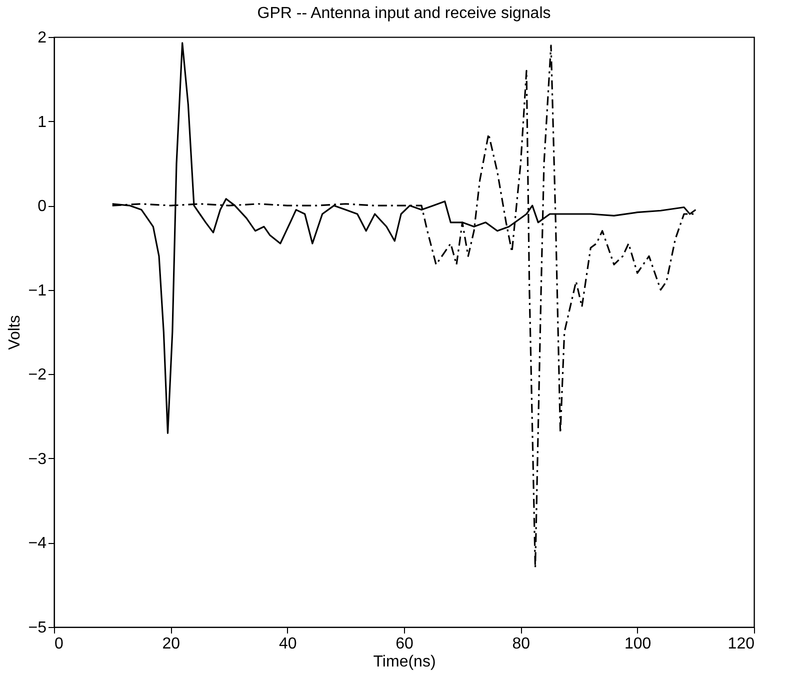 The image size is (808, 692). Describe the element at coordinates (15, 332) in the screenshot. I see `y-axis-title: Volts` at that location.